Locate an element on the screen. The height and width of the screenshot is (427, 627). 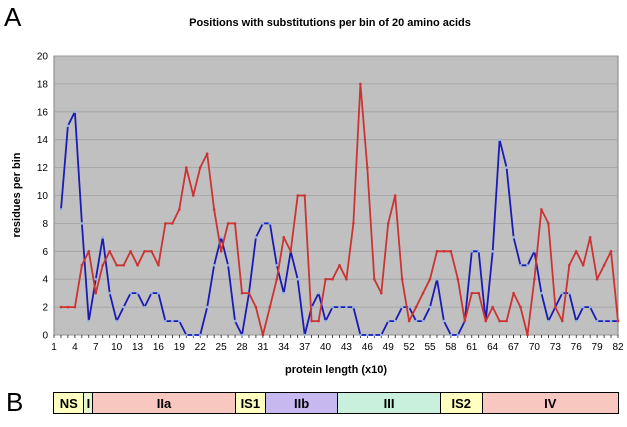
x-tick-label: 82 is located at coordinates (618, 347).